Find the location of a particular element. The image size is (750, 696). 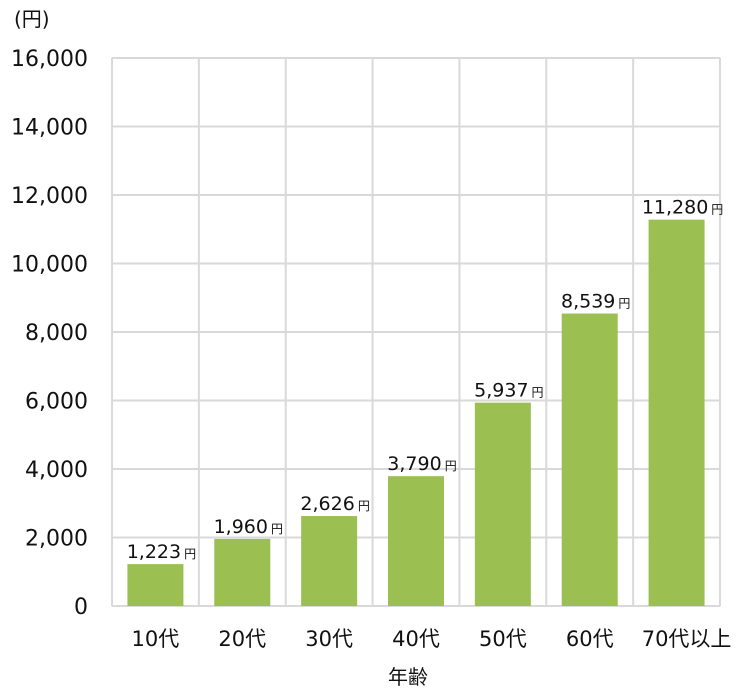

data-label-value: 11,280 is located at coordinates (675, 208).